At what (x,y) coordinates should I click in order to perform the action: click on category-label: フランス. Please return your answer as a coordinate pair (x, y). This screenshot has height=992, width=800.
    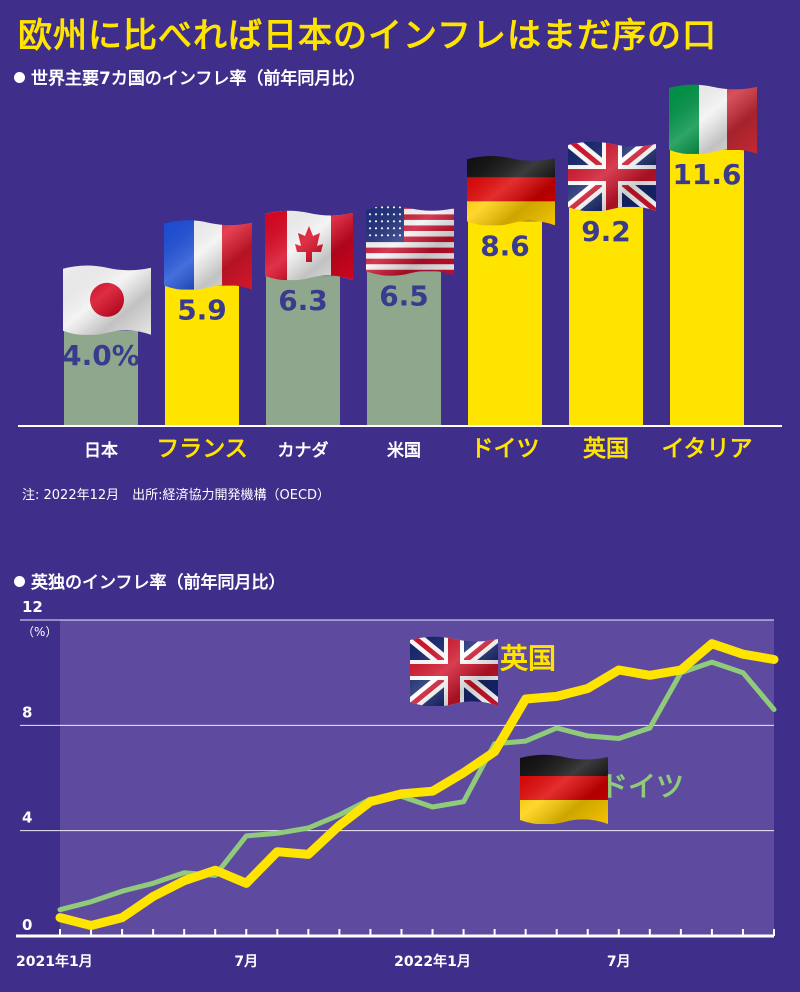
    Looking at the image, I should click on (202, 449).